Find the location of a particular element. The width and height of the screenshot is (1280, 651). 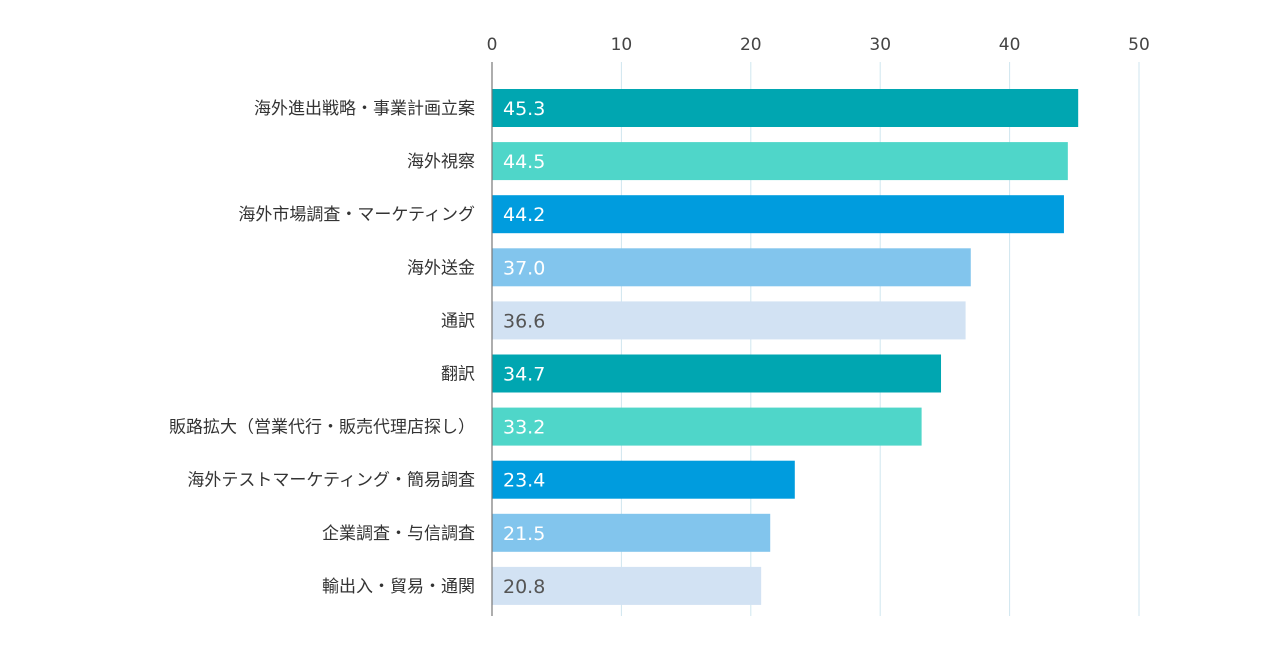

x-tick-label: 40 is located at coordinates (1010, 45).